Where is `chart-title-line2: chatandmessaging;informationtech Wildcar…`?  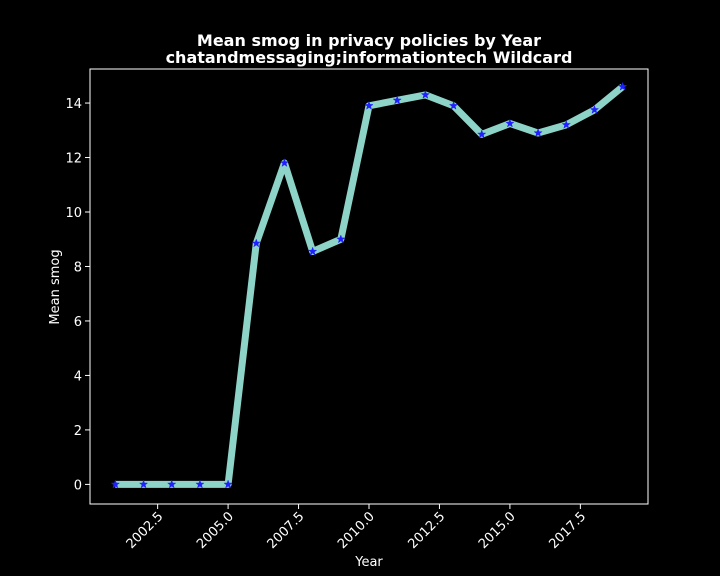
chart-title-line2: chatandmessaging;informationtech Wildcar… is located at coordinates (369, 57).